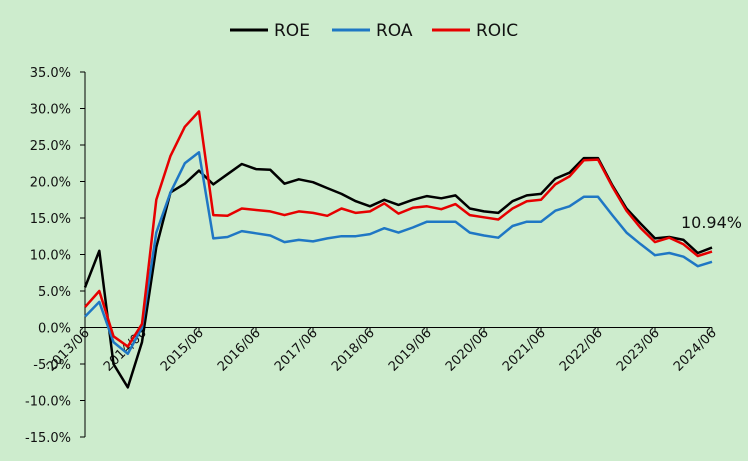  I want to click on x-tick-label: 2021/06, so click(524, 350).